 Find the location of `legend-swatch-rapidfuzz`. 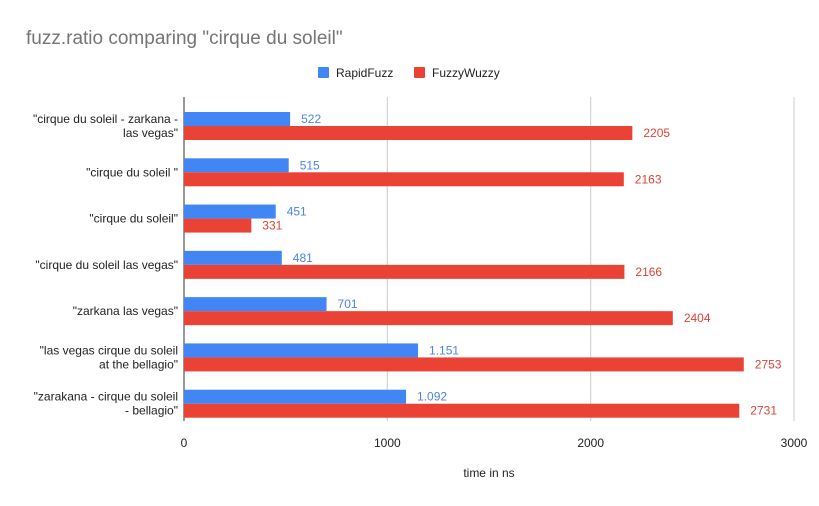

legend-swatch-rapidfuzz is located at coordinates (323, 72).